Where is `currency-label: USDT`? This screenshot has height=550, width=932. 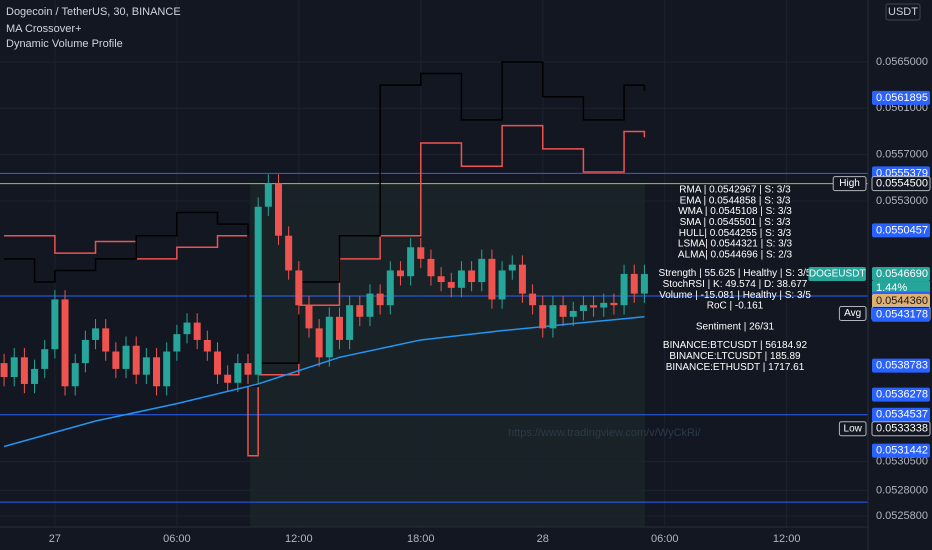 currency-label: USDT is located at coordinates (903, 12).